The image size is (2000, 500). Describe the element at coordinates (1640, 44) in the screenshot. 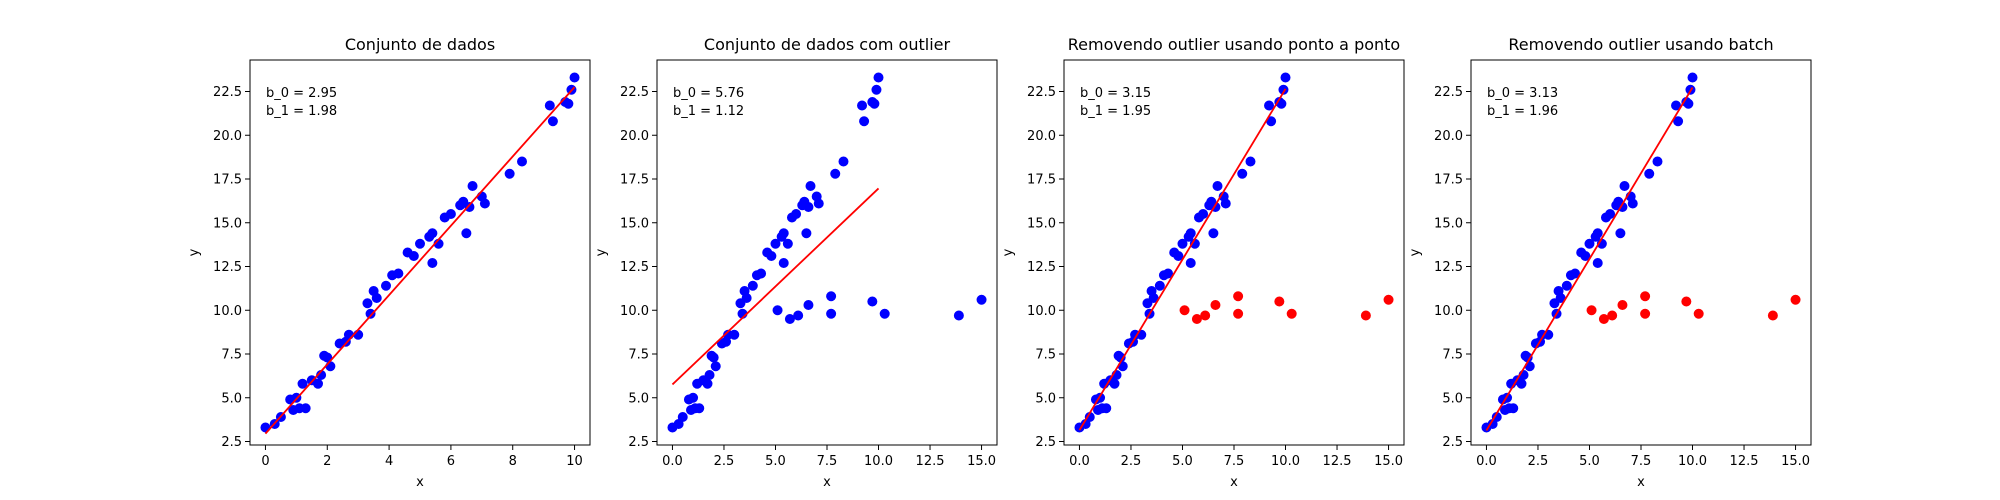

I see `chart-title: Removendo outlier usando batch` at that location.